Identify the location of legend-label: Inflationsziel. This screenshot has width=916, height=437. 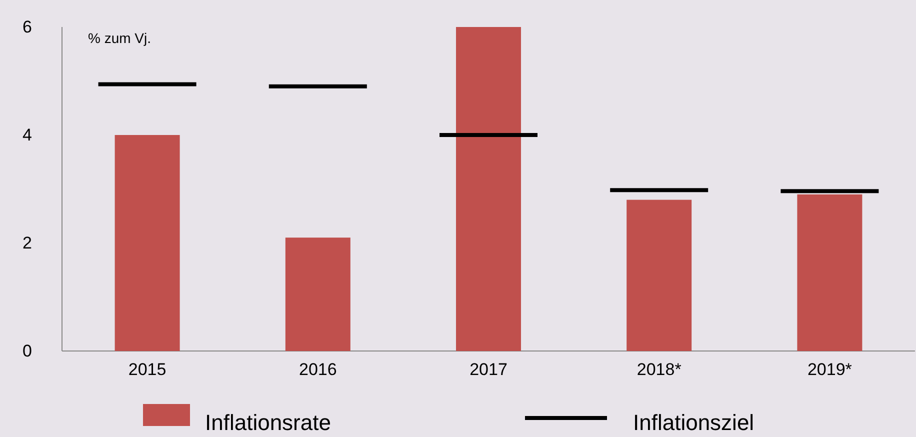
(693, 422).